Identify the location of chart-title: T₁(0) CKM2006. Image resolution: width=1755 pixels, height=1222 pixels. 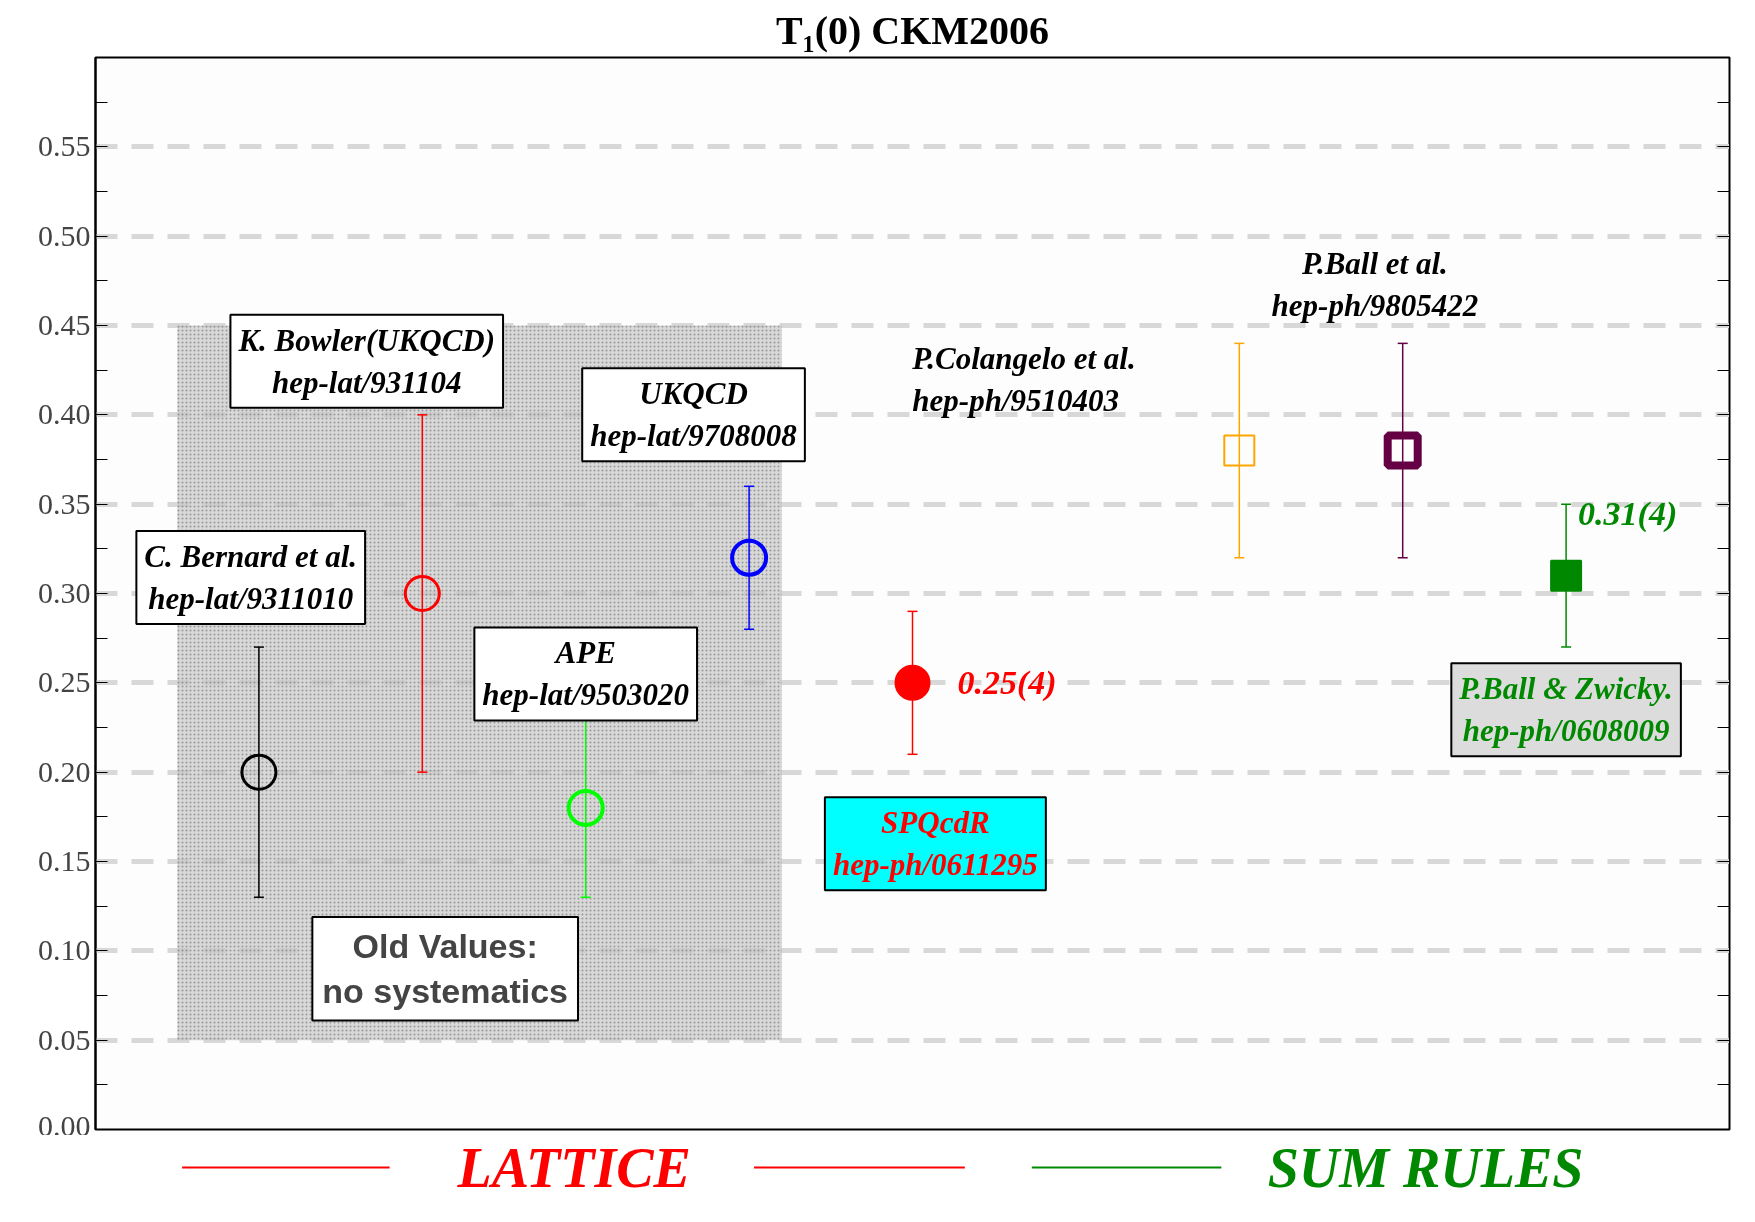
(912, 30).